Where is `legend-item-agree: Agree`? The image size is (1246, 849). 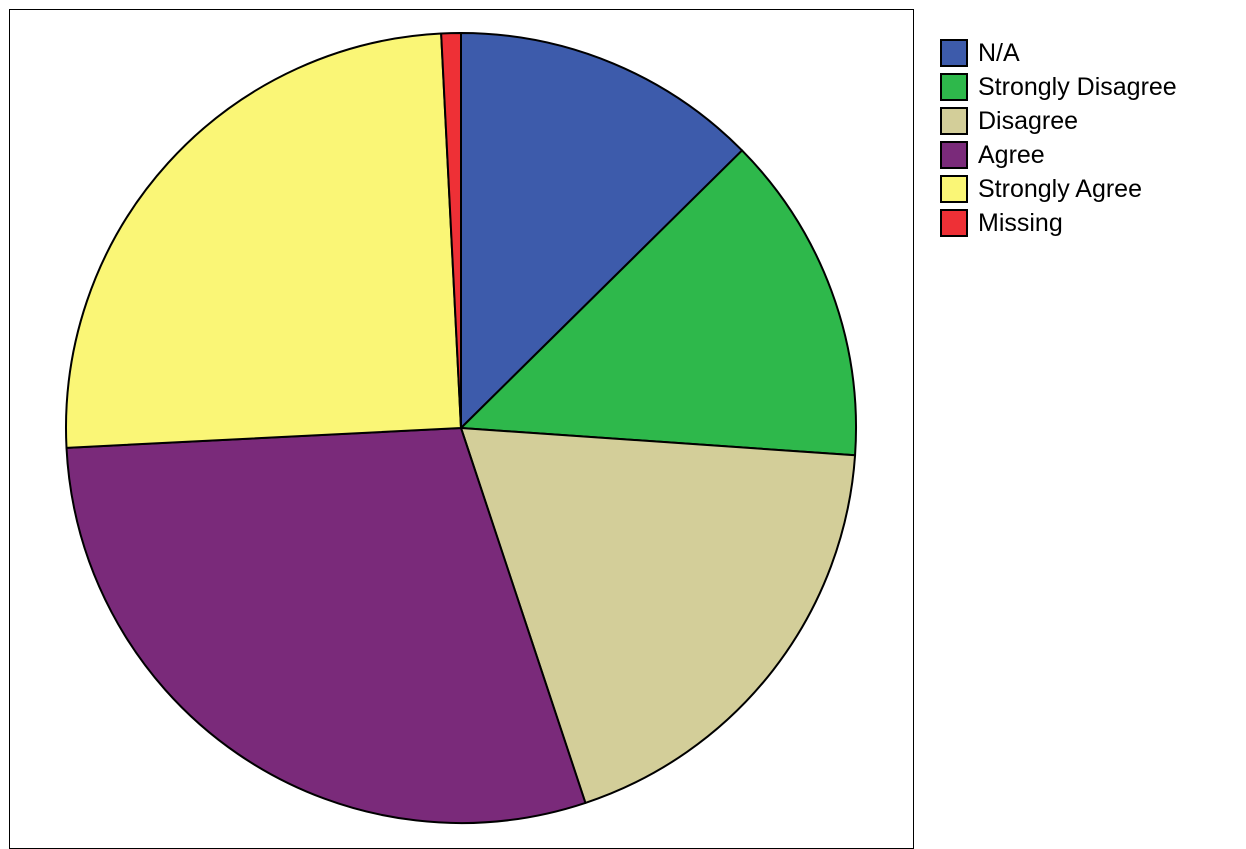 legend-item-agree: Agree is located at coordinates (1058, 155).